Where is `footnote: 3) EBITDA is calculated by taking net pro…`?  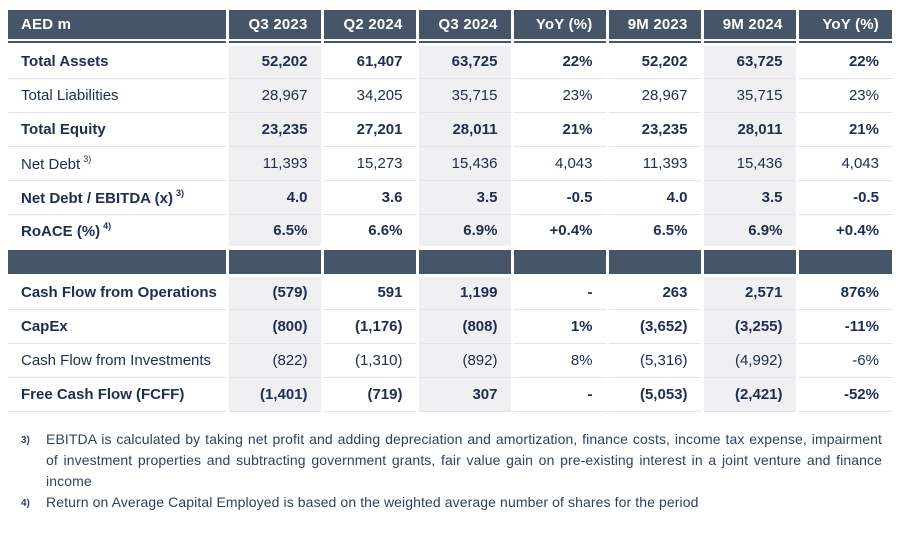
footnote: 3) EBITDA is calculated by taking net pro… is located at coordinates (451, 460).